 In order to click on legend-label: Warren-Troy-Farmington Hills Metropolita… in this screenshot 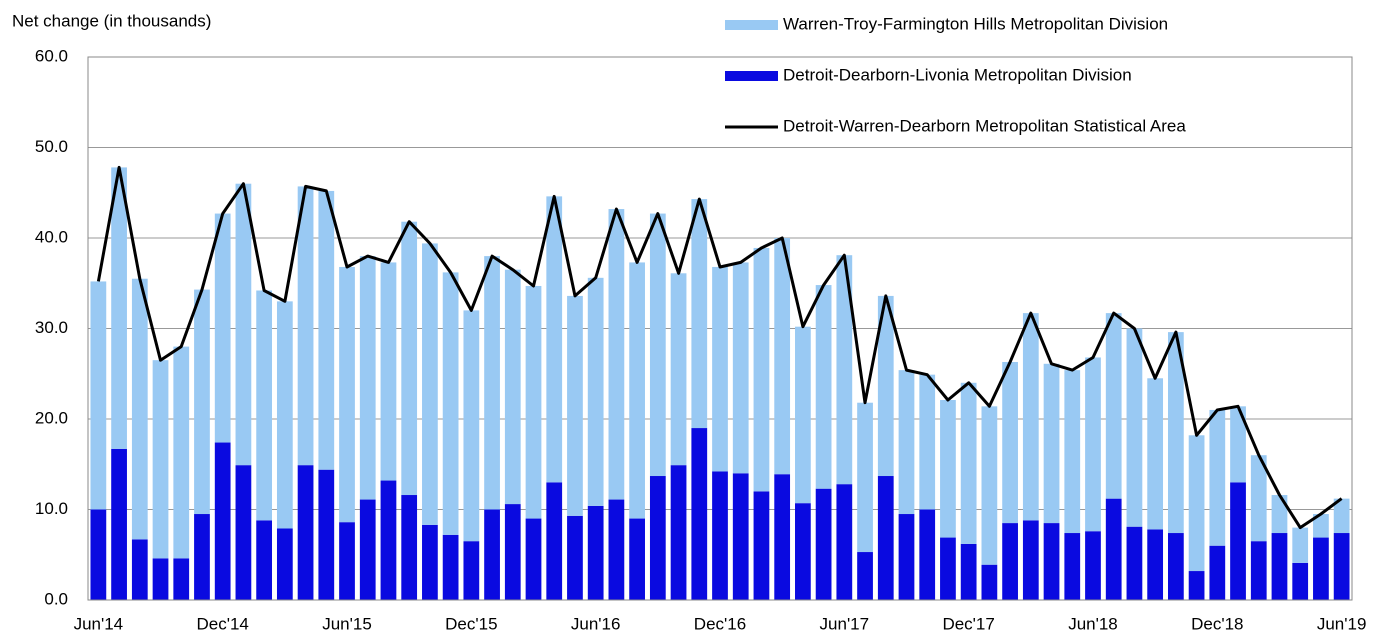, I will do `click(975, 23)`.